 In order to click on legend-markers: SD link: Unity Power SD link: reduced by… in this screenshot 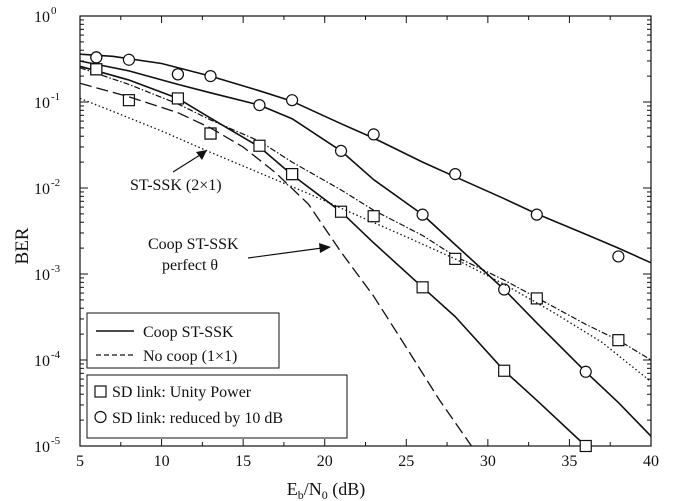, I will do `click(217, 406)`.